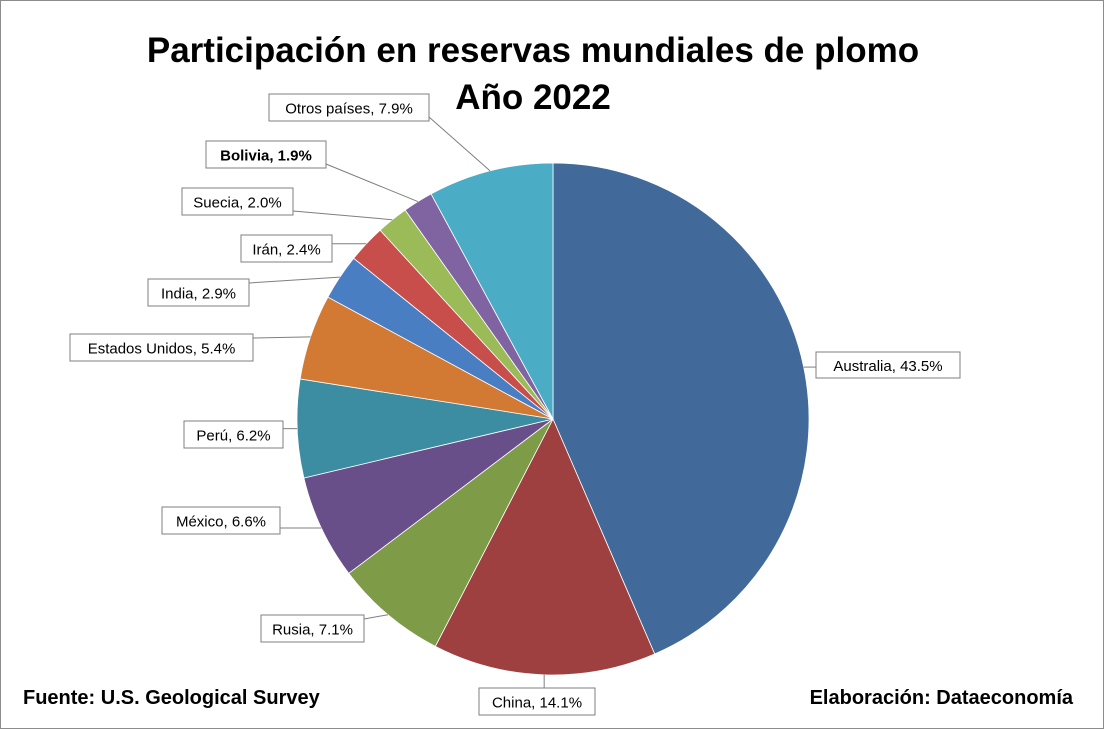  Describe the element at coordinates (941, 698) in the screenshot. I see `credit-note: Elaboración: Dataeconomía` at that location.